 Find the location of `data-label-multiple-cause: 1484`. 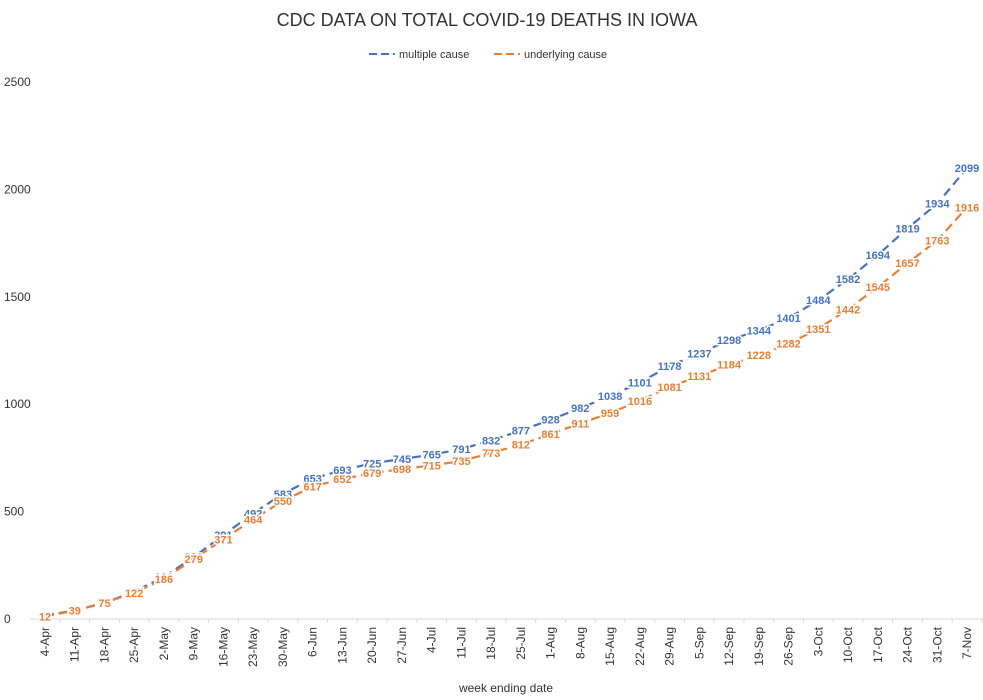

data-label-multiple-cause: 1484 is located at coordinates (818, 301).